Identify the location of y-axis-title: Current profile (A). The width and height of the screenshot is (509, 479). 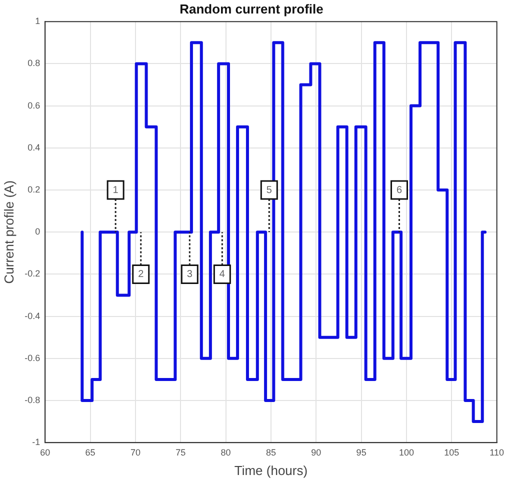
(8, 232).